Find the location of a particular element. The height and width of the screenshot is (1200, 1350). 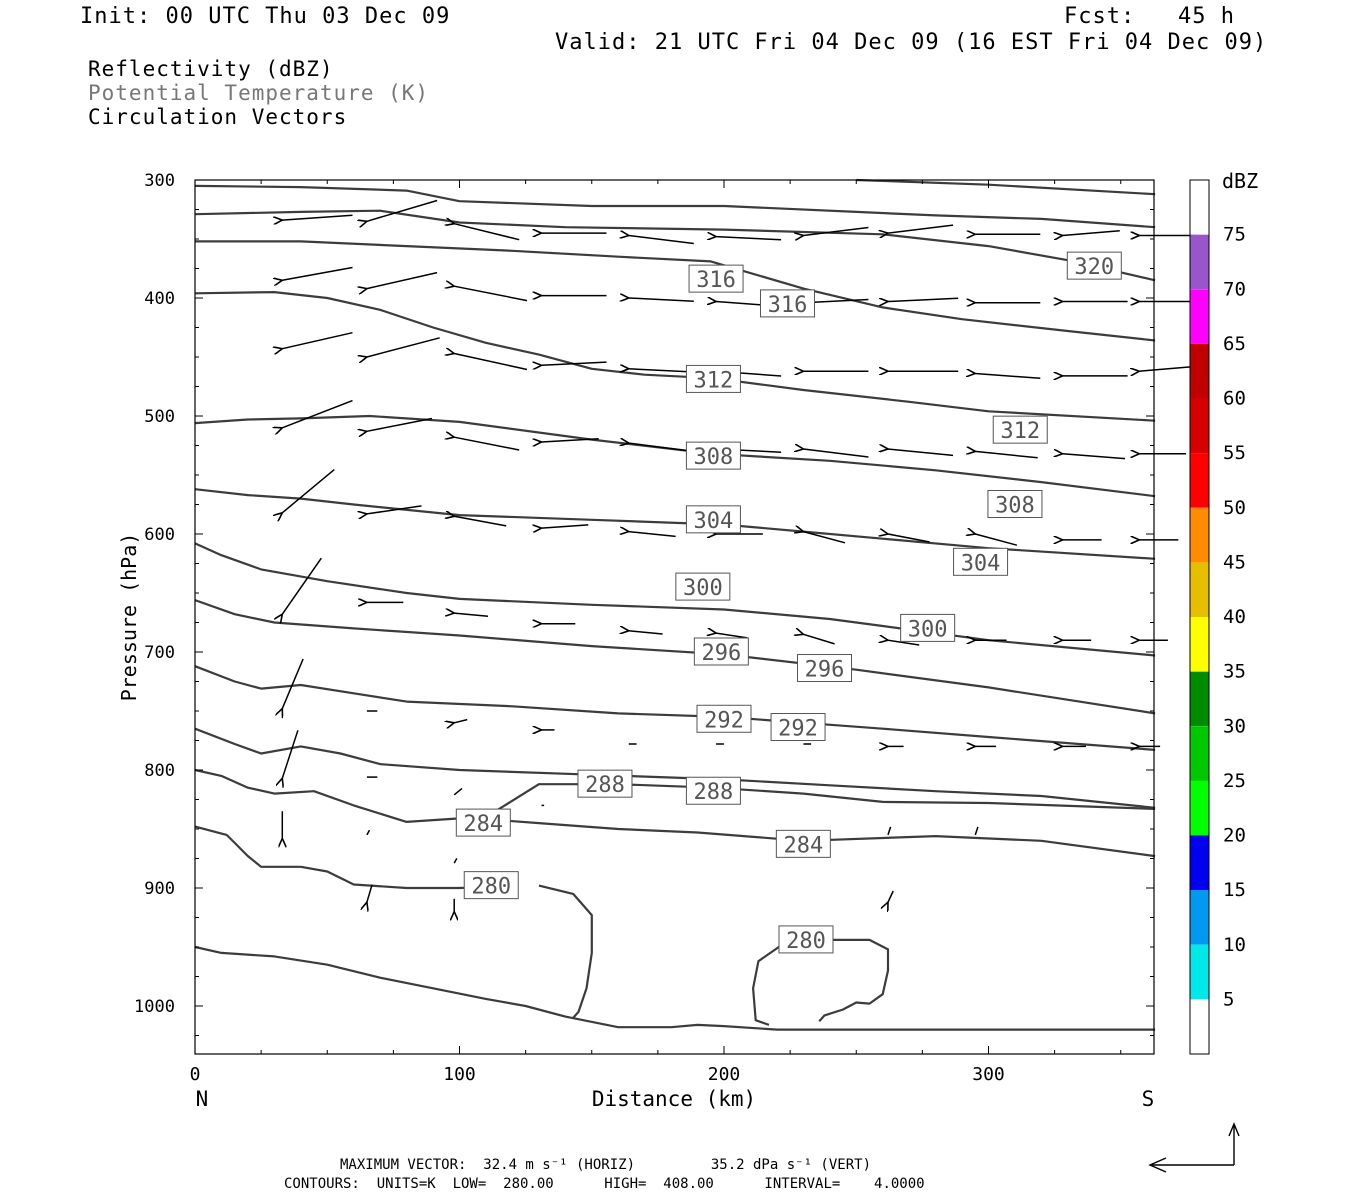

colorbar-label-20: 20 is located at coordinates (1234, 836).